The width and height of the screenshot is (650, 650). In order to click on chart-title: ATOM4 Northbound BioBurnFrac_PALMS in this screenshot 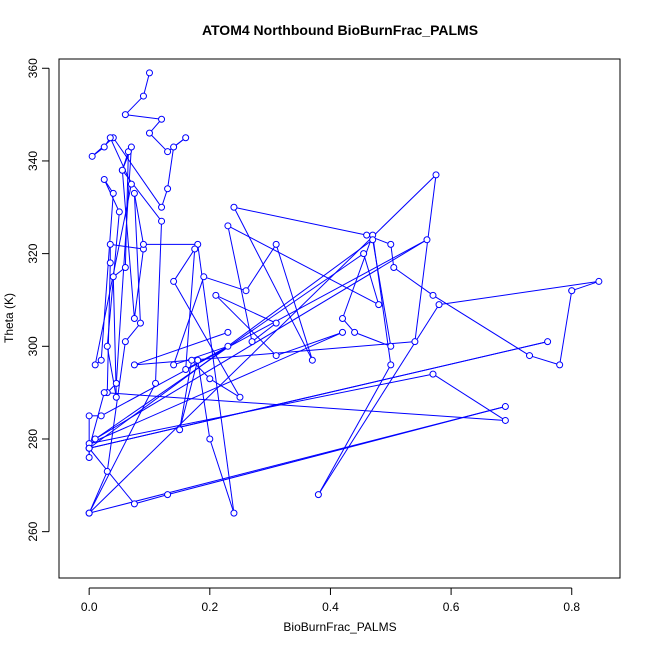, I will do `click(340, 30)`.